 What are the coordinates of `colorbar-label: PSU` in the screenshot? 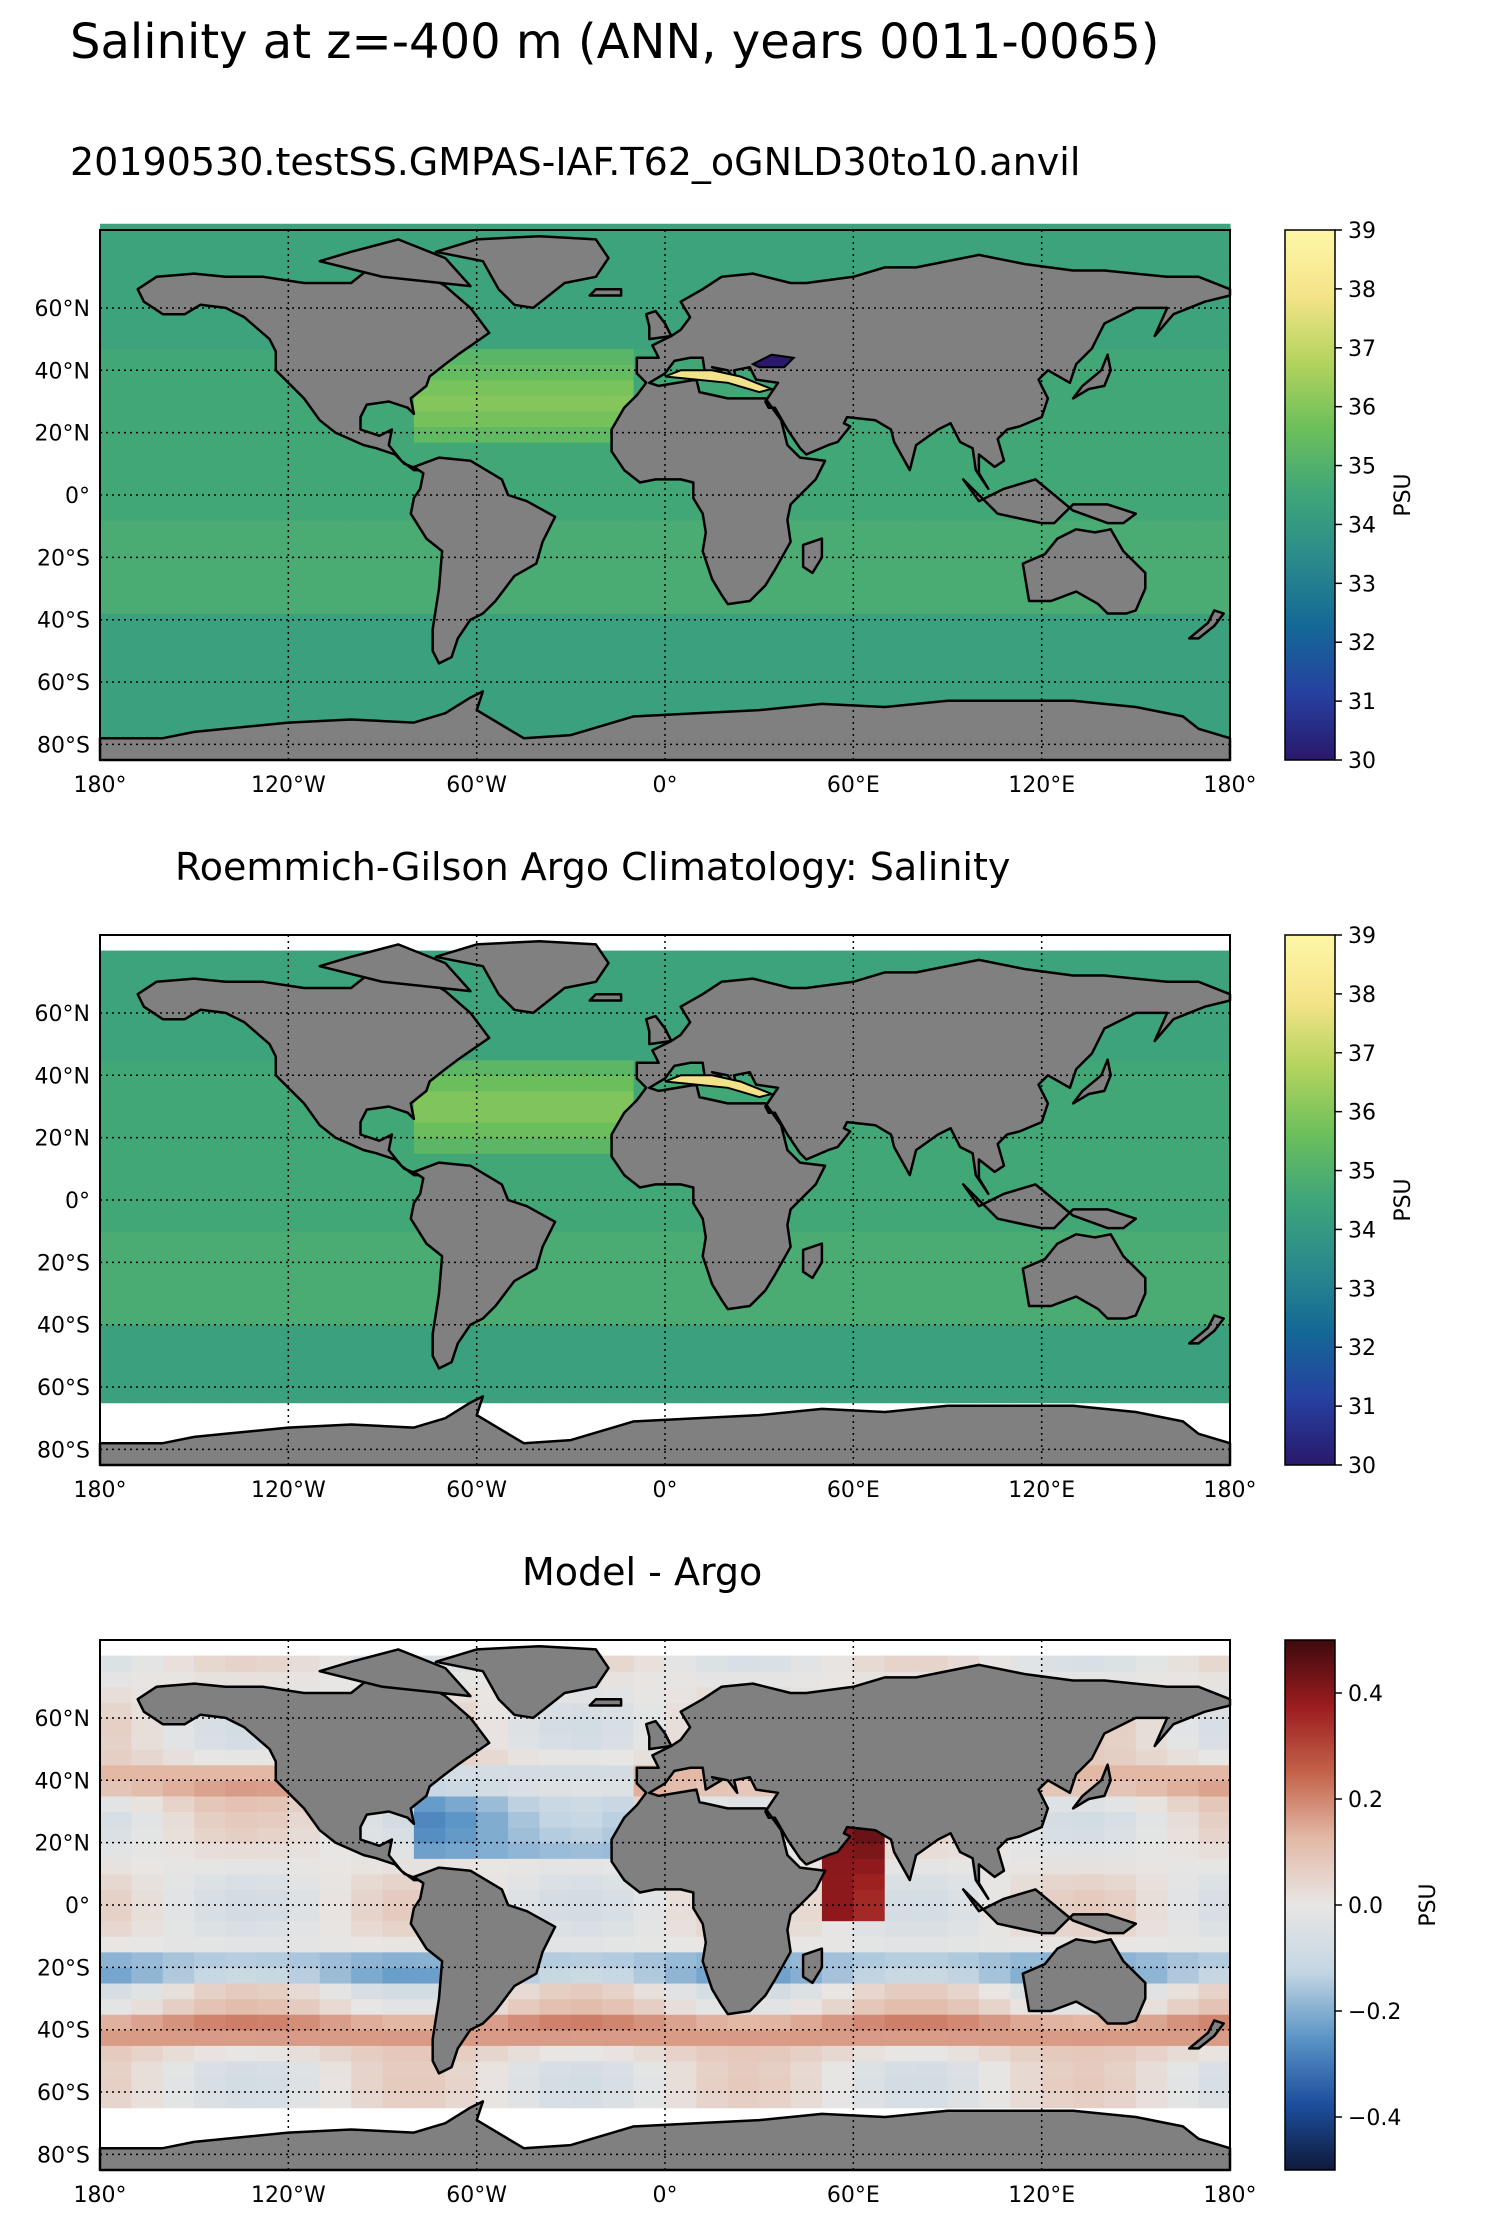 It's located at (1403, 494).